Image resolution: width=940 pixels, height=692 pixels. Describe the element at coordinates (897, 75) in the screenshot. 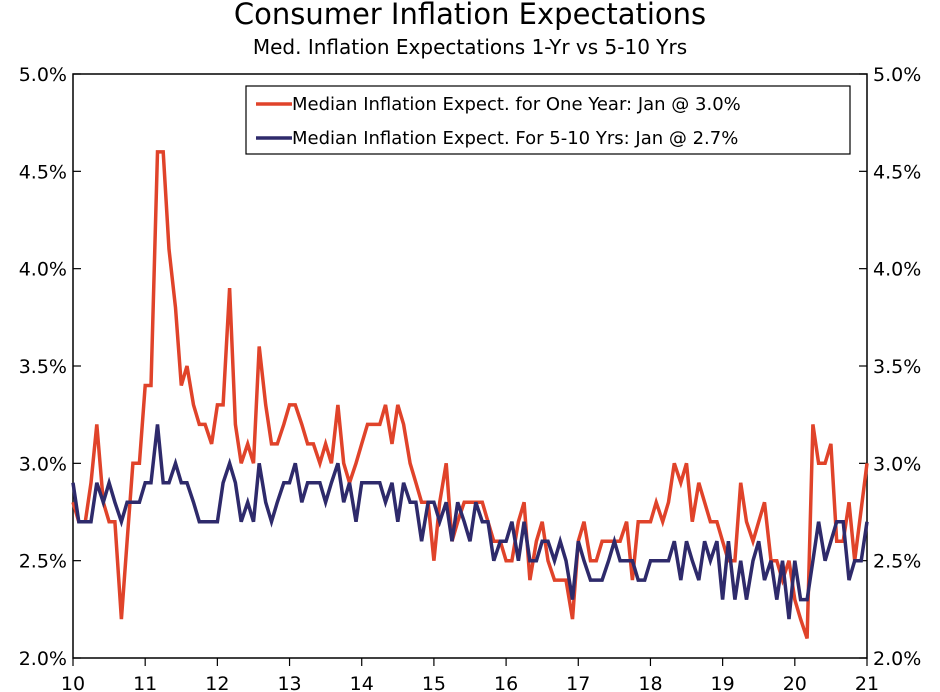

I see `y-tick-right-label: 5.0%` at that location.